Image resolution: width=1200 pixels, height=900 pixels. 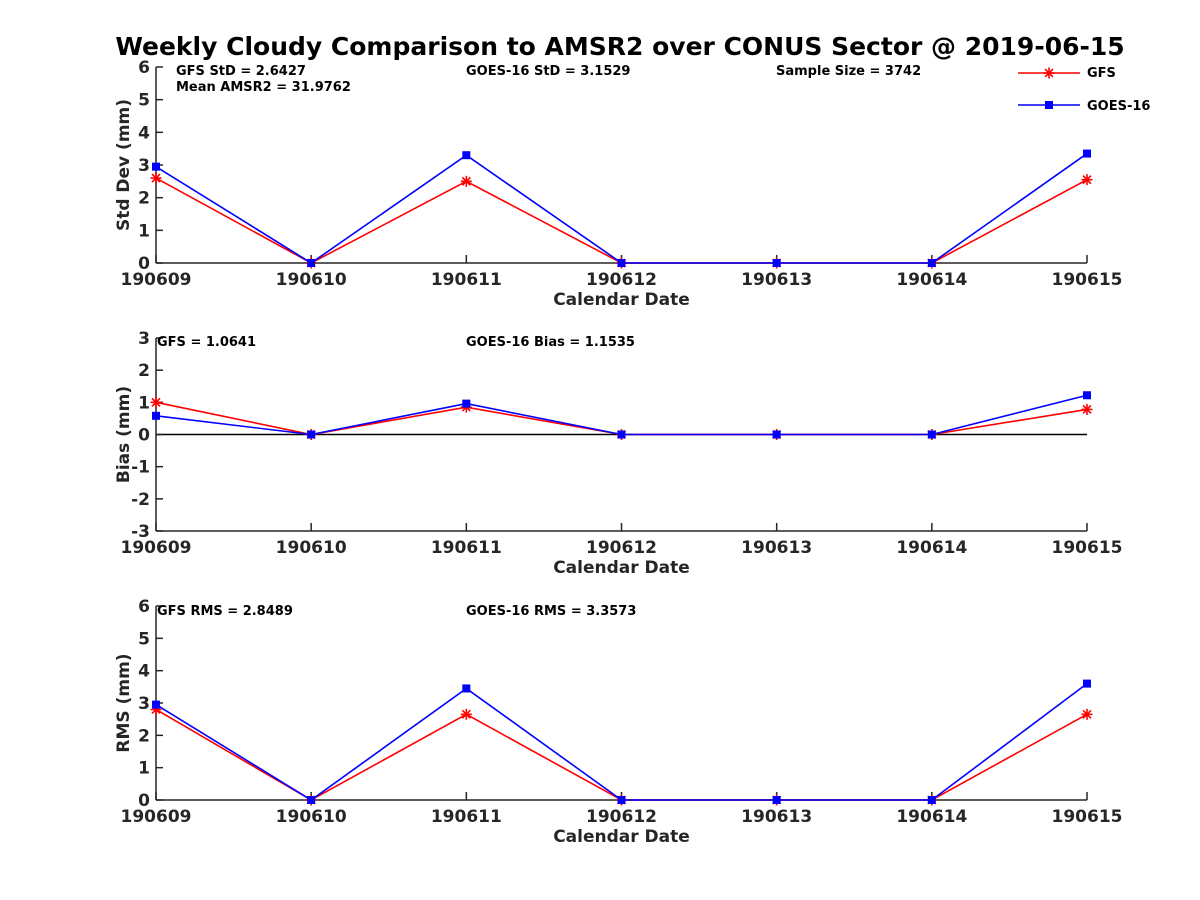 What do you see at coordinates (550, 342) in the screenshot?
I see `stat-annotation: GOES-16 Bias = 1.1535` at bounding box center [550, 342].